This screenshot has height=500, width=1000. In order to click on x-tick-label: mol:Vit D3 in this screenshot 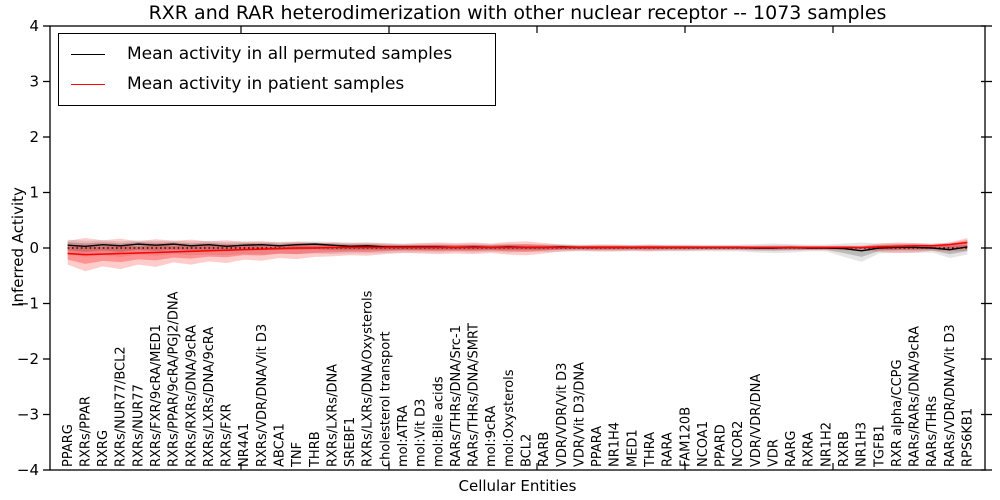, I will do `click(421, 433)`.